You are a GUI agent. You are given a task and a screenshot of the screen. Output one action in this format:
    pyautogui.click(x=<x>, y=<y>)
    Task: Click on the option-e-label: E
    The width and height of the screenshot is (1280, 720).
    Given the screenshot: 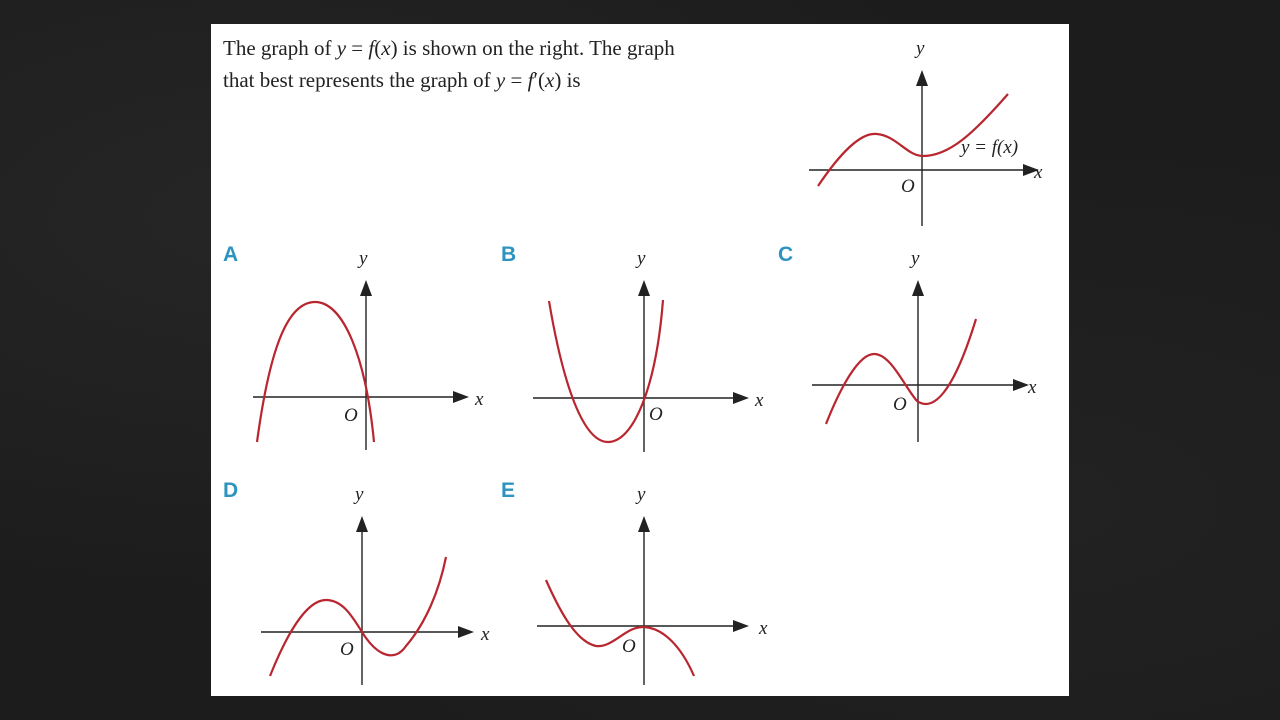 What is the action you would take?
    pyautogui.click(x=508, y=490)
    